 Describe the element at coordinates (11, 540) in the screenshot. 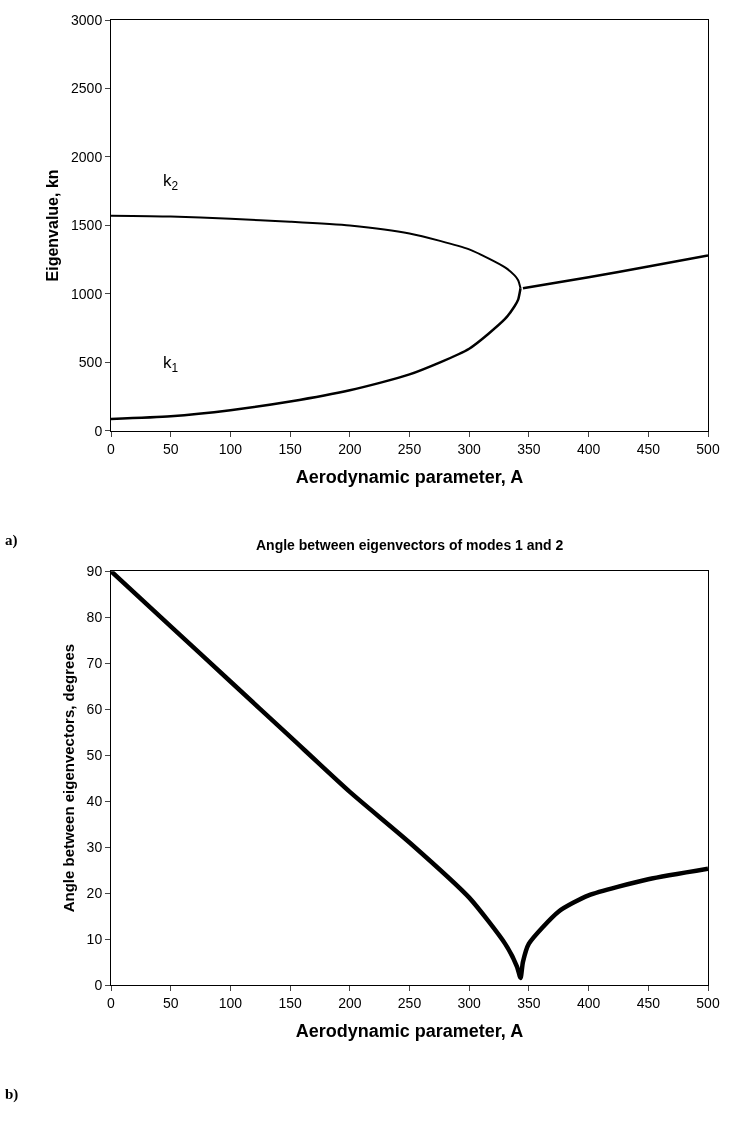

I see `text: a)` at that location.